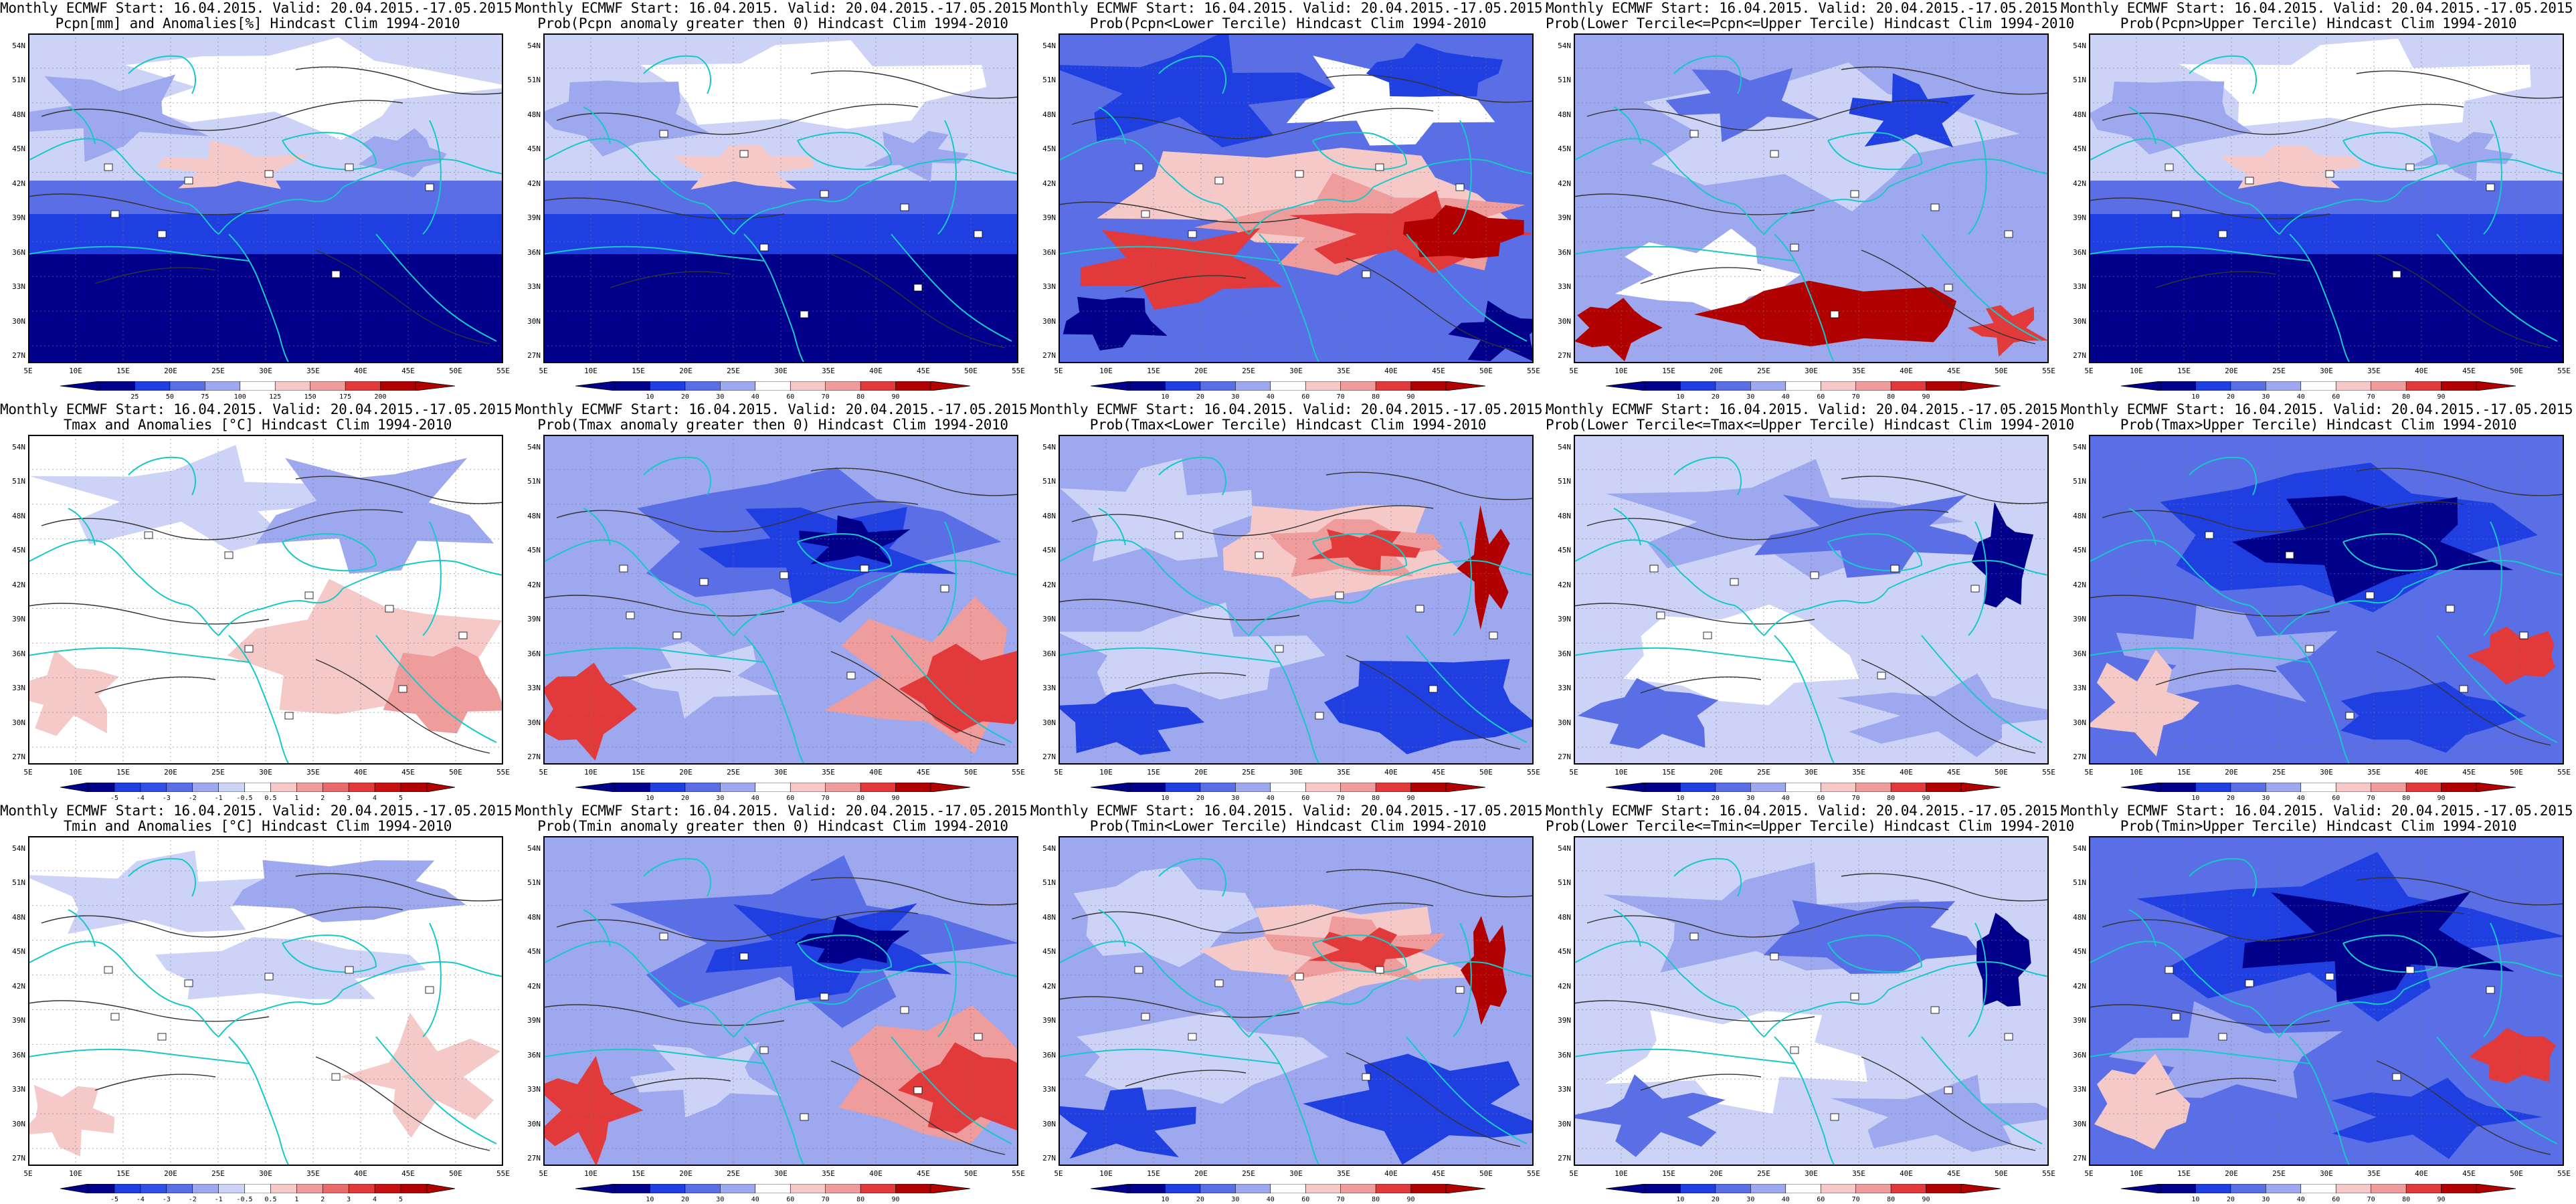  Describe the element at coordinates (400, 1199) in the screenshot. I see `colorbar-tick: 5` at that location.